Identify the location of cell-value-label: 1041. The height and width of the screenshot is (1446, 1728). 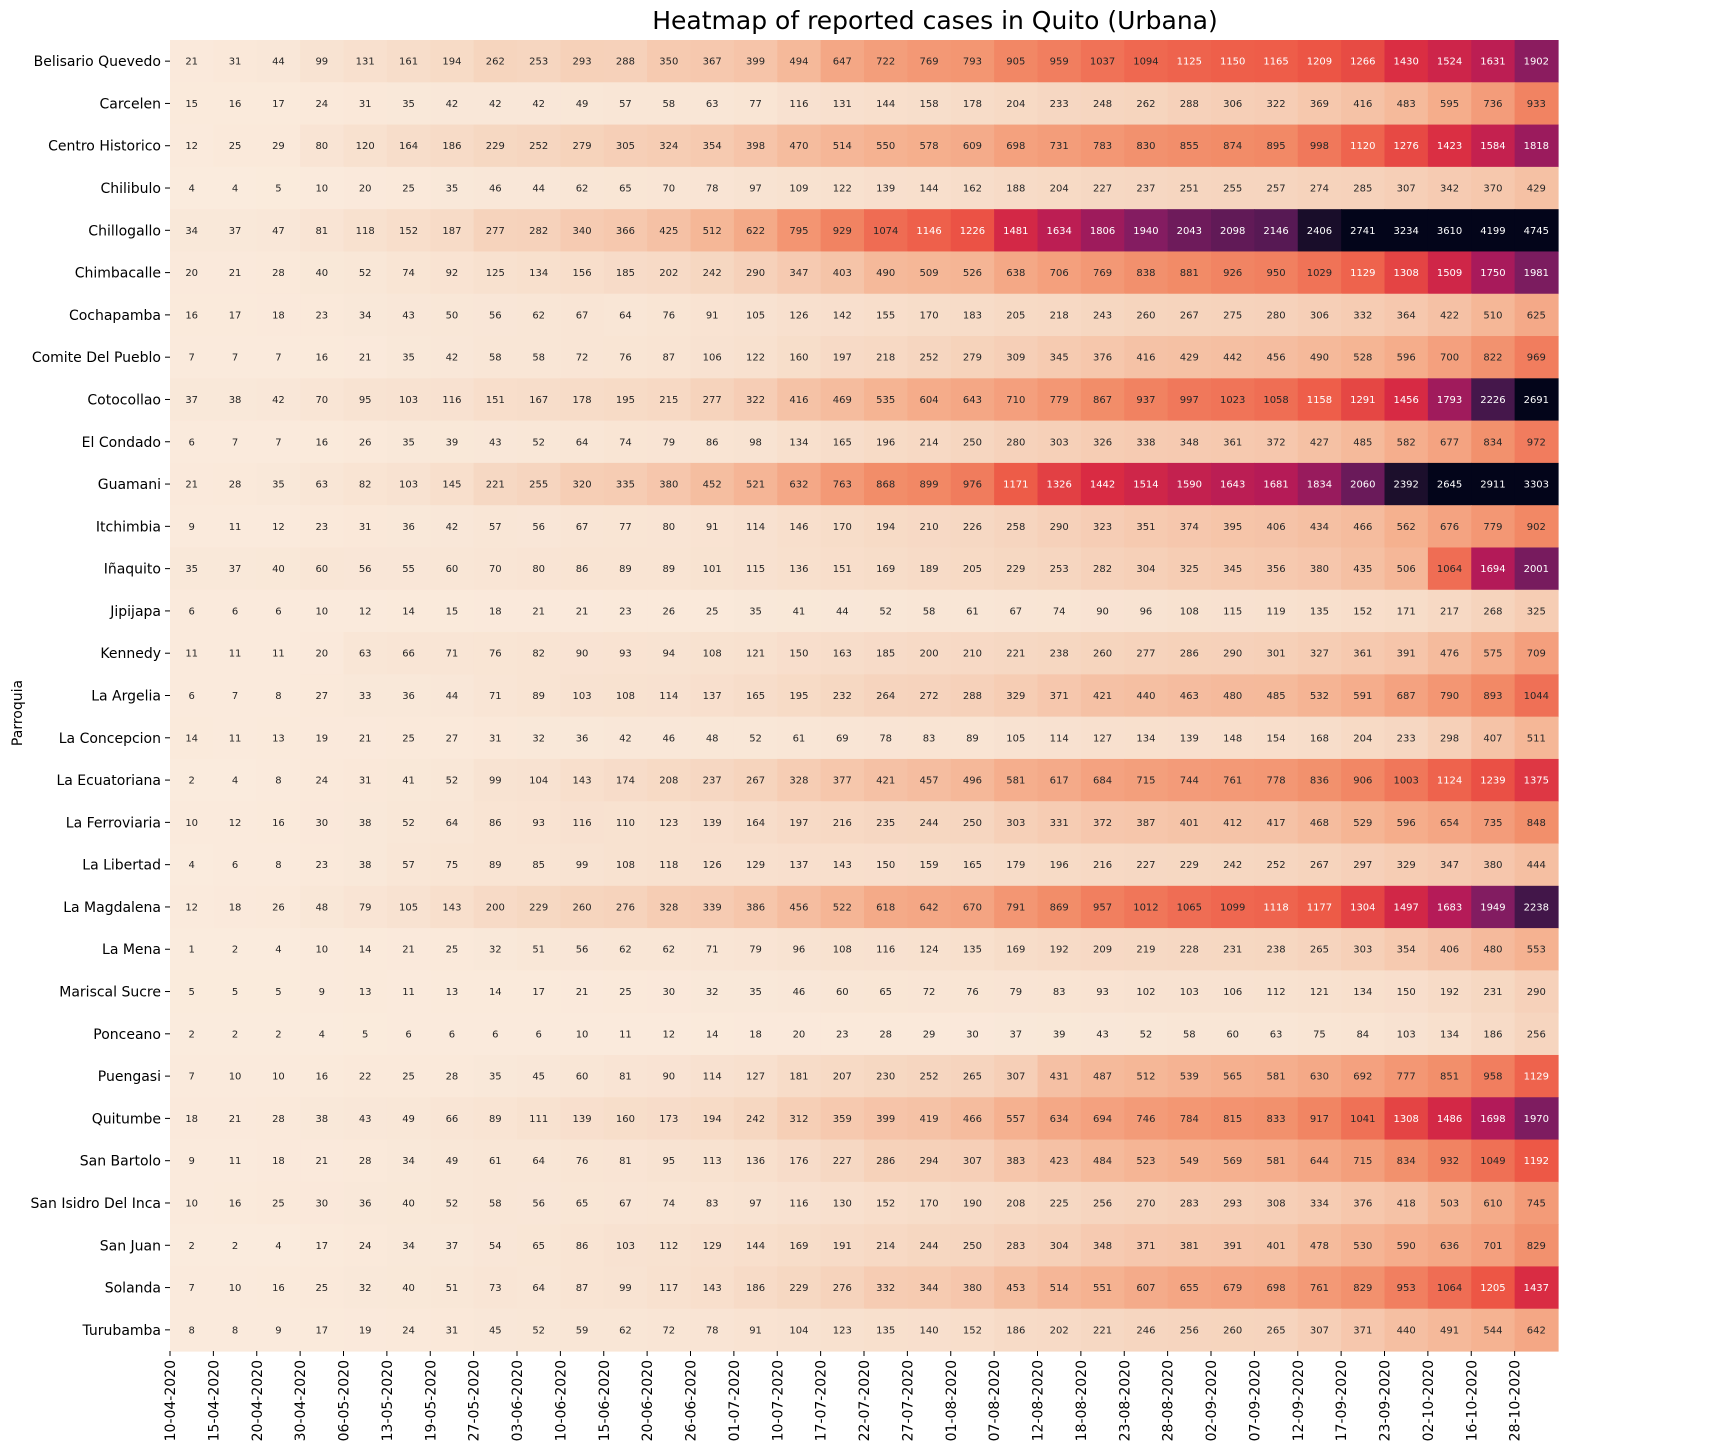
(1362, 1119).